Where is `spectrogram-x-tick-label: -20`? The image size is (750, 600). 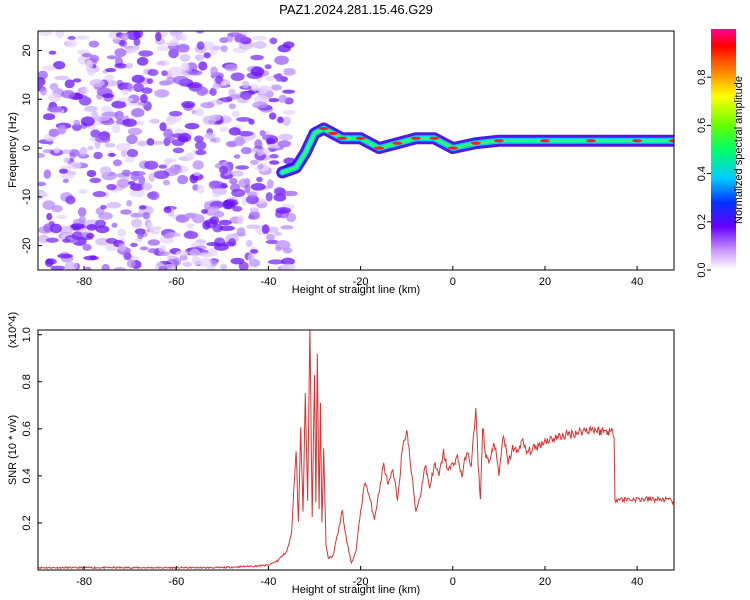
spectrogram-x-tick-label: -20 is located at coordinates (361, 282).